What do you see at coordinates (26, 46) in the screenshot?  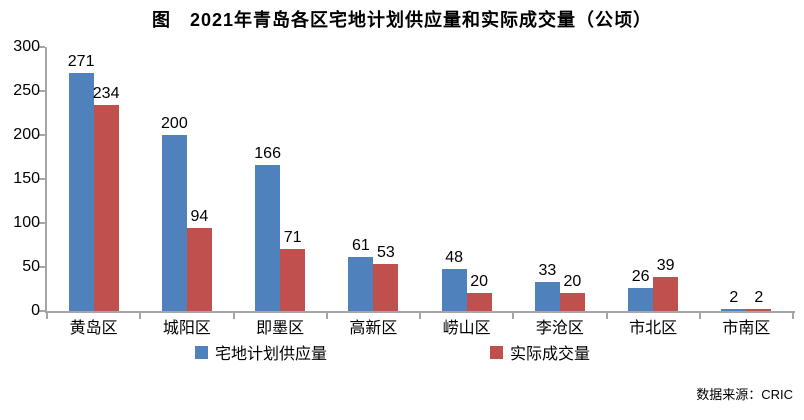 I see `y-tick-label: 300` at bounding box center [26, 46].